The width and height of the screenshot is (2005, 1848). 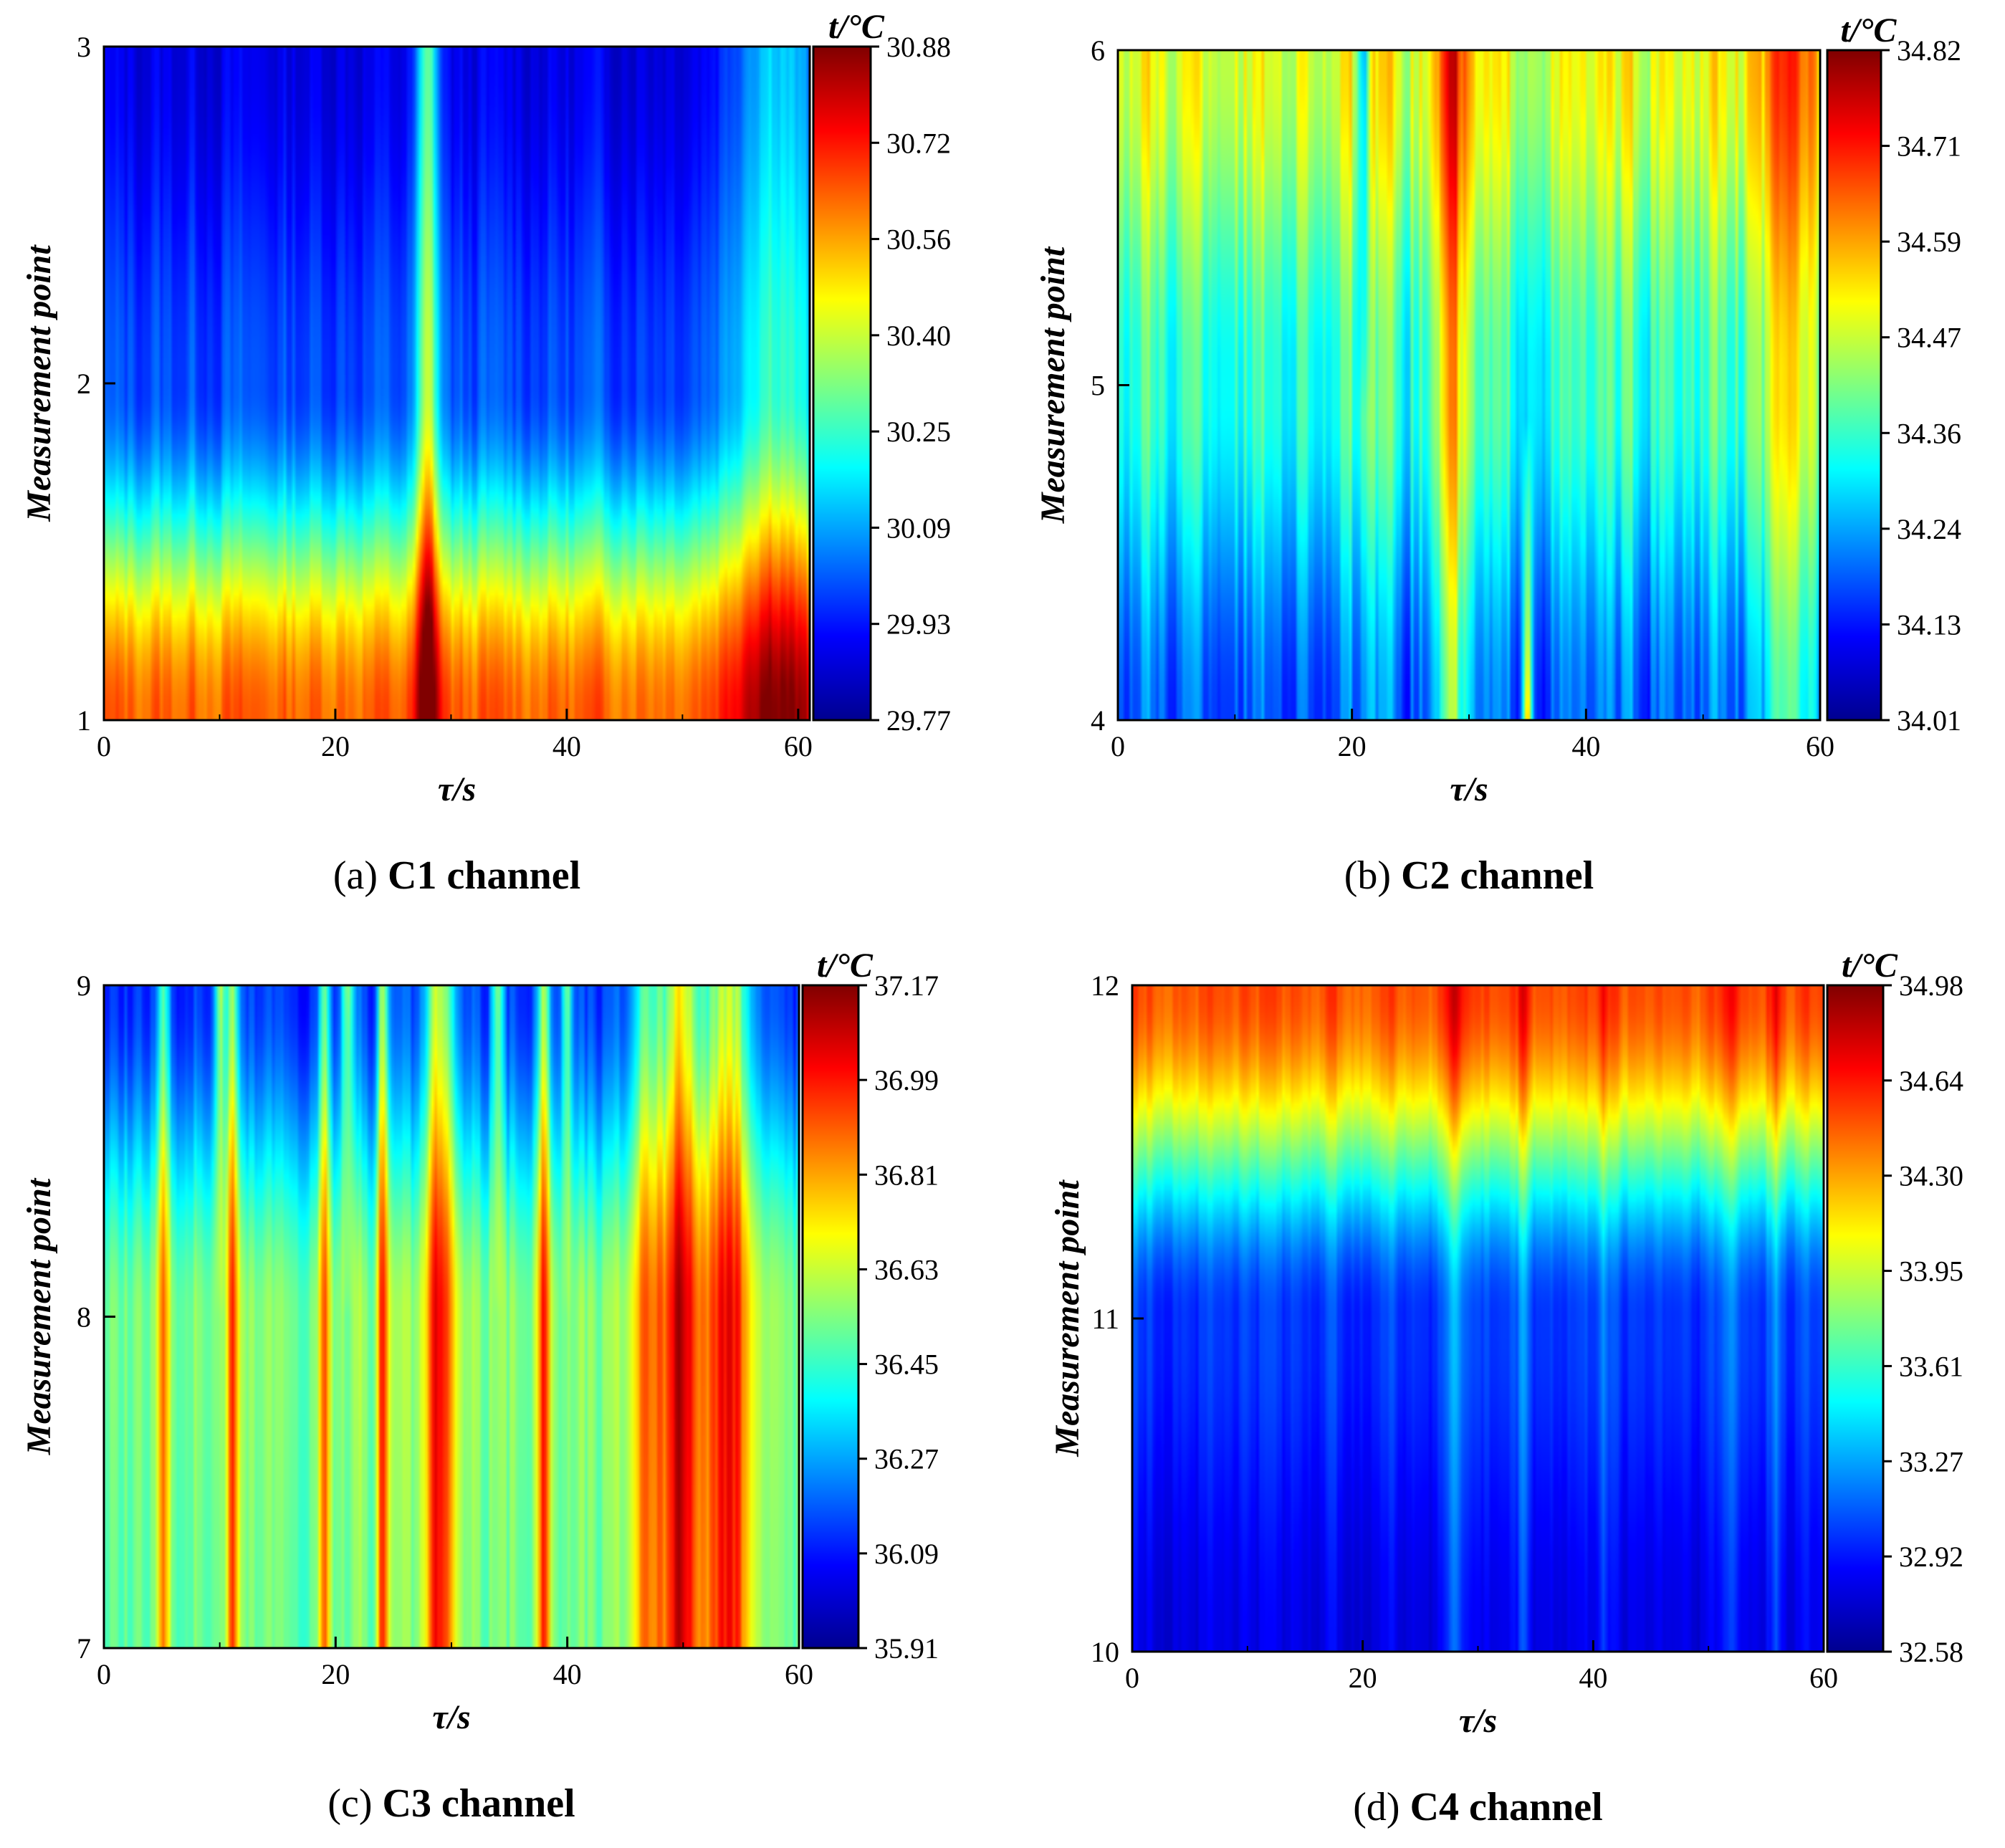 I want to click on y-tick-label: 8, so click(x=84, y=1317).